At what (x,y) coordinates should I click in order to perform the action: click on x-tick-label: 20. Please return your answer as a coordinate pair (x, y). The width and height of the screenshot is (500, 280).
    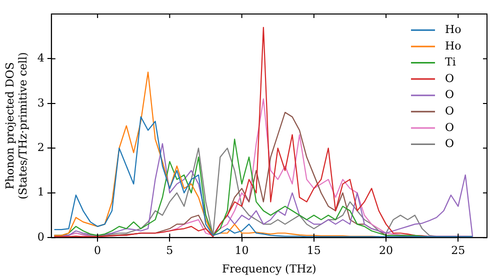
    Looking at the image, I should click on (386, 251).